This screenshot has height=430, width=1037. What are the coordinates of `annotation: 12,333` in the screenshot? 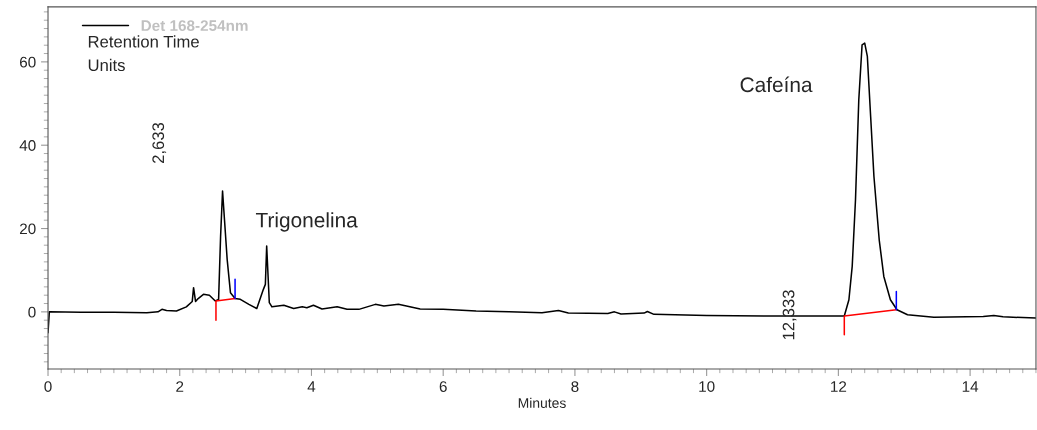 It's located at (789, 315).